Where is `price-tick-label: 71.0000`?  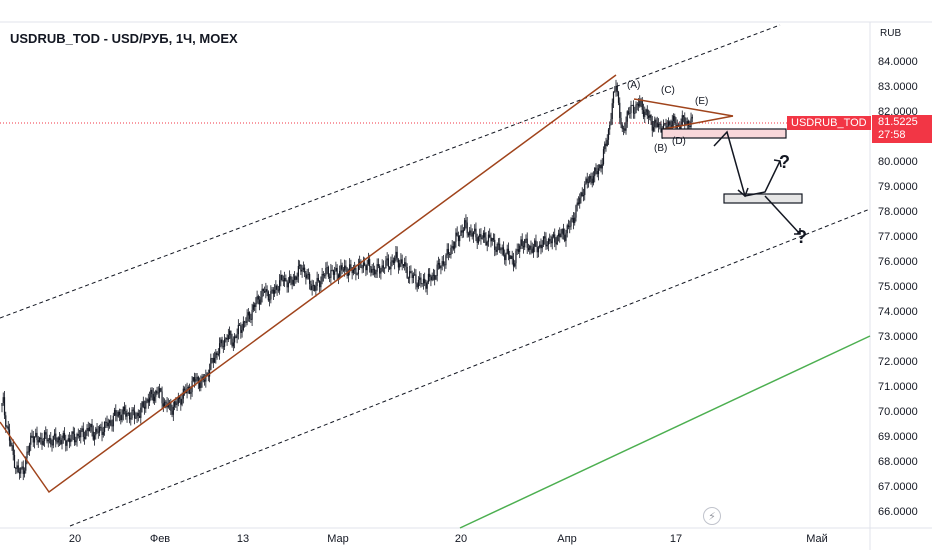 price-tick-label: 71.0000 is located at coordinates (898, 387).